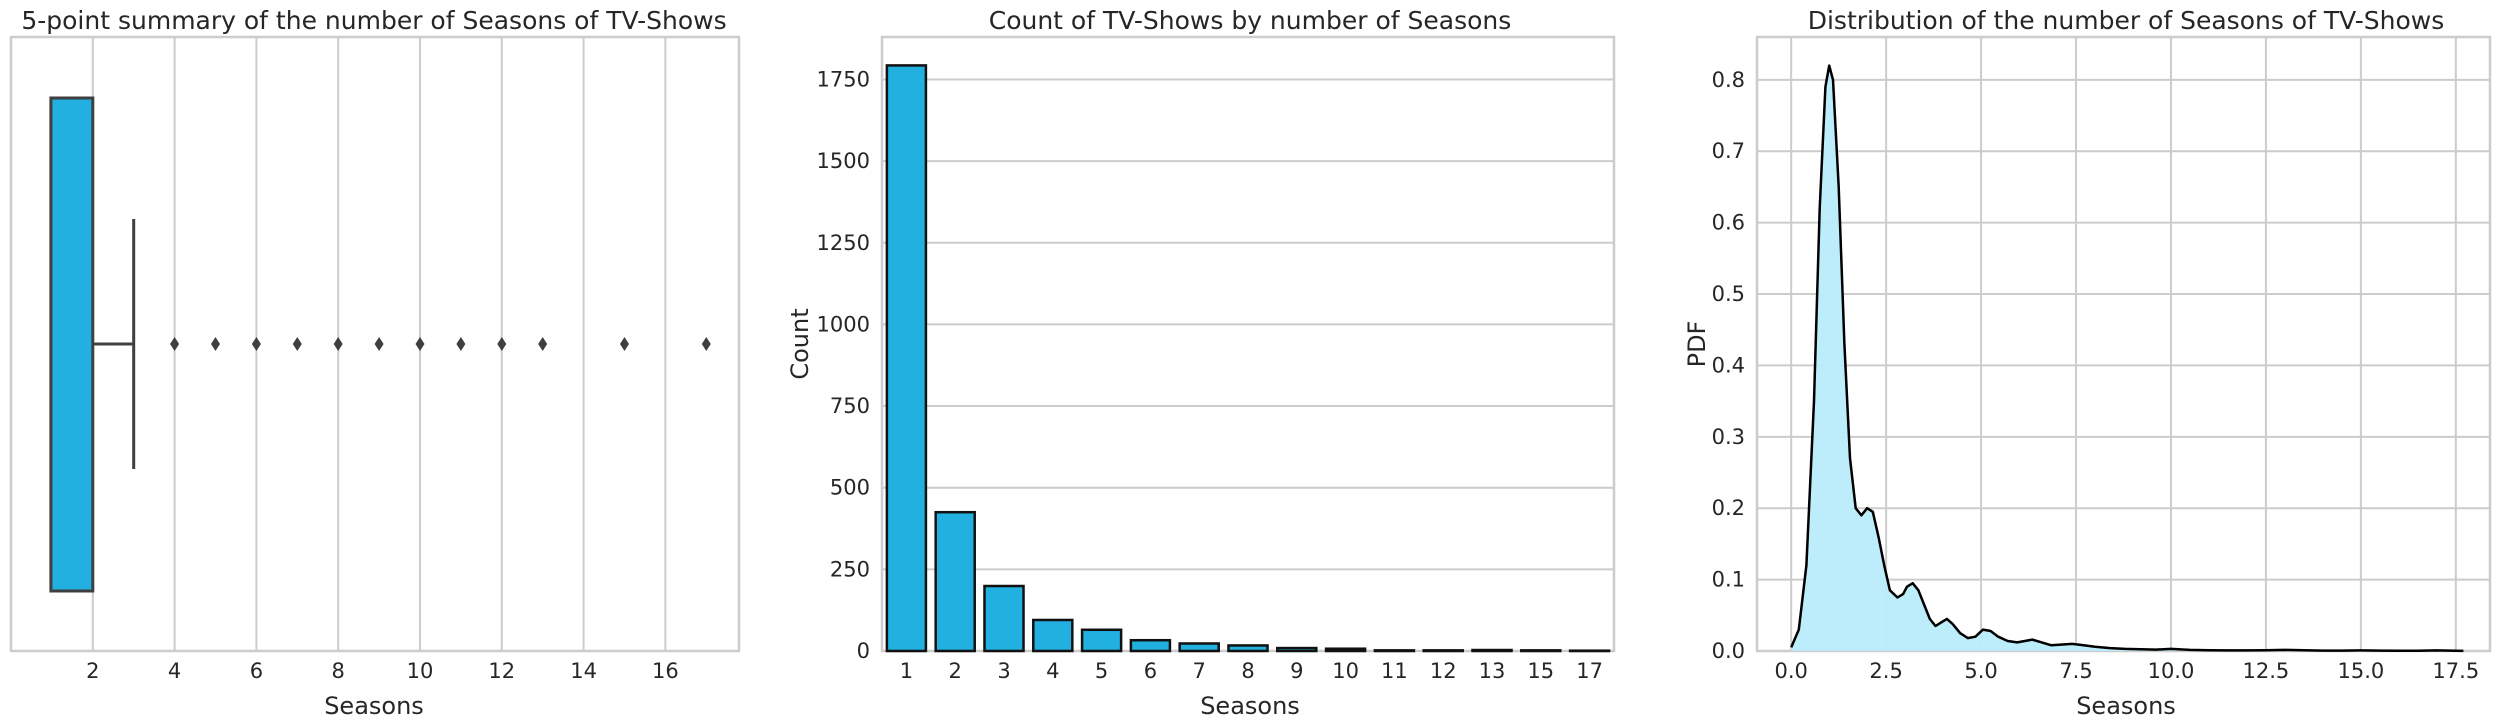 This screenshot has height=728, width=2500. Describe the element at coordinates (843, 324) in the screenshot. I see `bar-y-tick-label: 1000` at that location.